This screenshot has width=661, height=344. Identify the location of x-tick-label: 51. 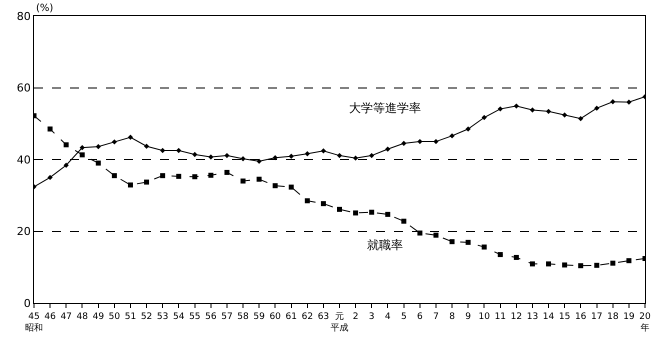
(130, 317).